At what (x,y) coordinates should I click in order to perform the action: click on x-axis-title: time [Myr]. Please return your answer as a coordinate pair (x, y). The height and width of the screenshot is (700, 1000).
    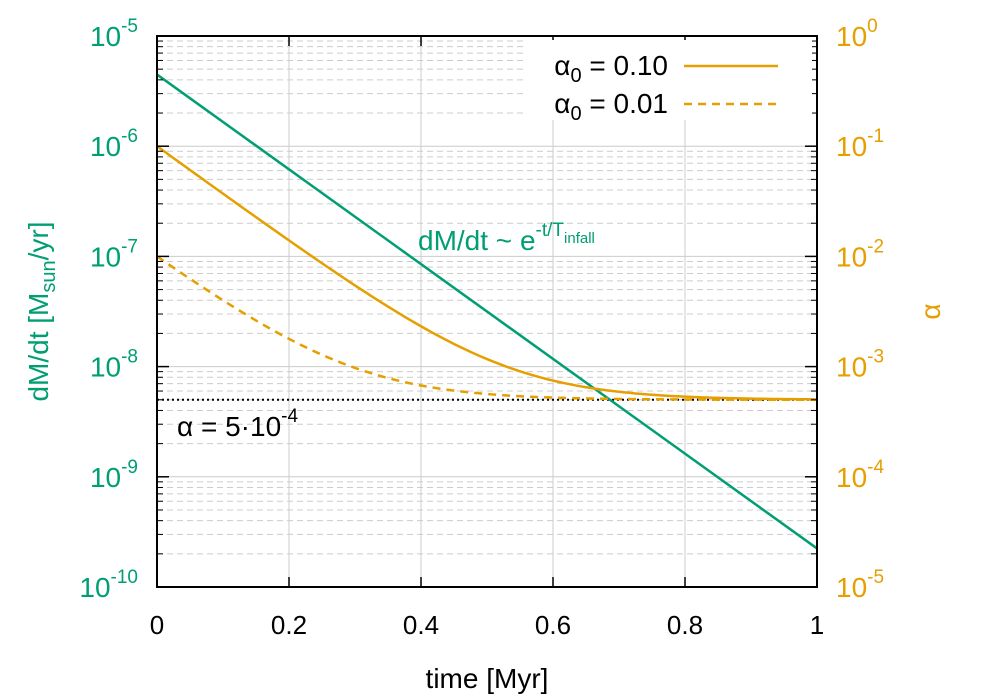
    Looking at the image, I should click on (487, 678).